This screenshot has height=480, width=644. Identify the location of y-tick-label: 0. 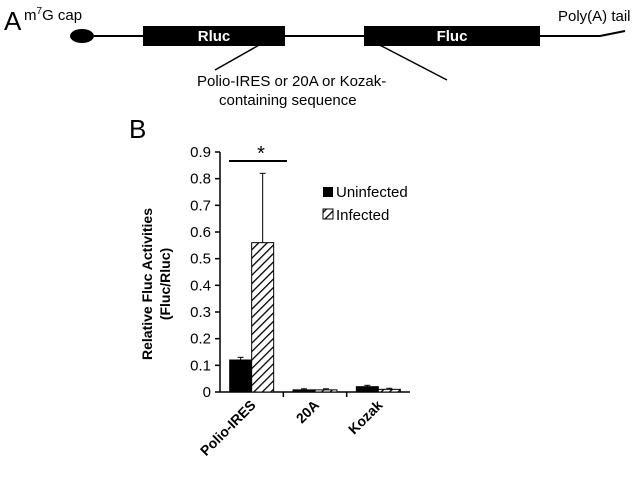
(207, 392).